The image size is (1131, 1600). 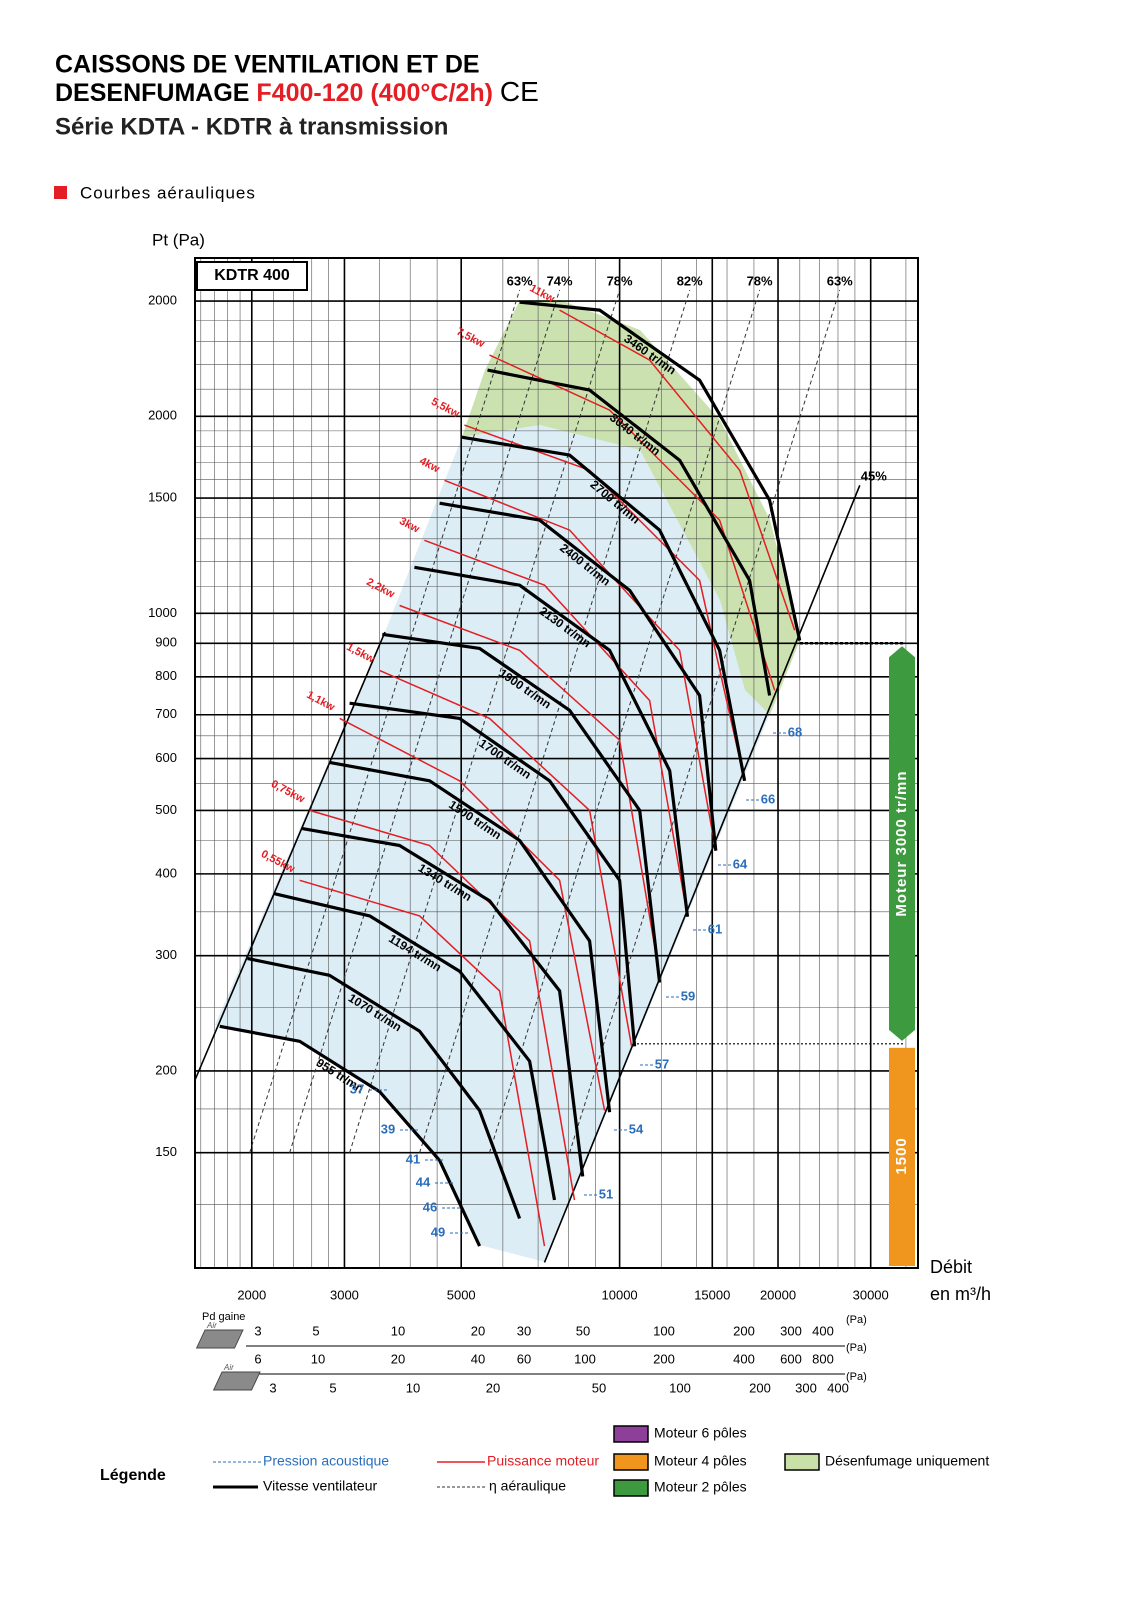 I want to click on acoustic-label: 59, so click(x=688, y=995).